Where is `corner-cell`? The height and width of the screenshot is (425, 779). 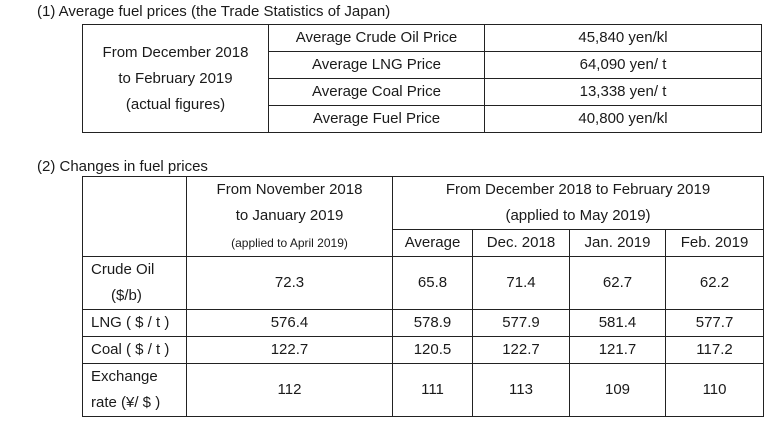 corner-cell is located at coordinates (134, 216).